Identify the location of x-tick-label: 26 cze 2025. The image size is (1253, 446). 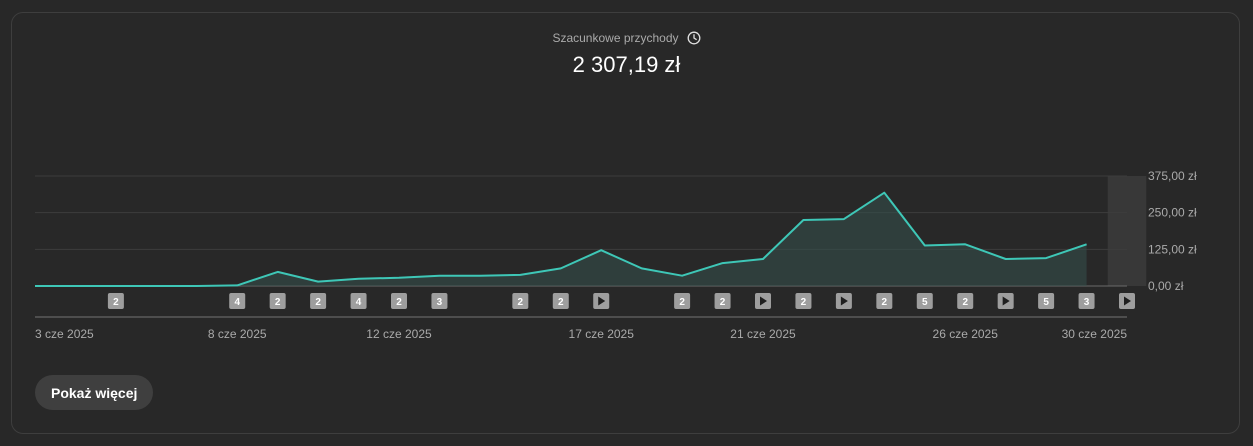
(966, 334).